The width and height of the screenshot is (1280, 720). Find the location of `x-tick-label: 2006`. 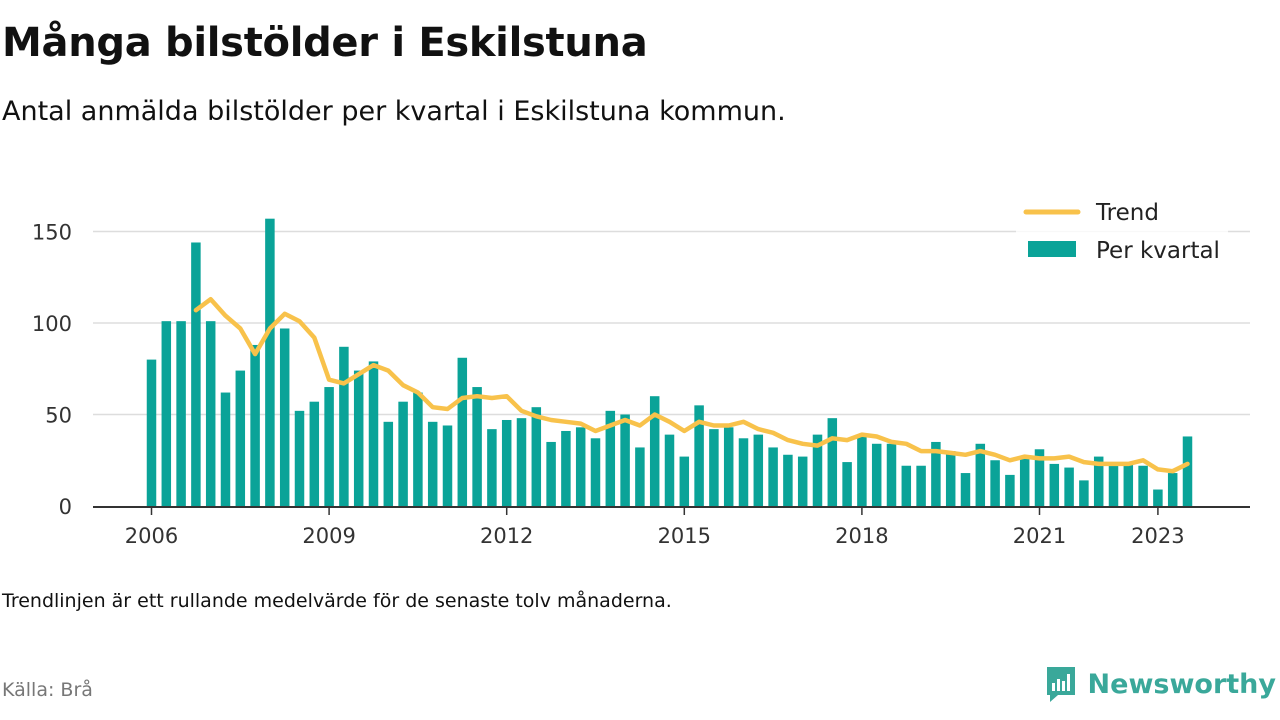

x-tick-label: 2006 is located at coordinates (151, 536).